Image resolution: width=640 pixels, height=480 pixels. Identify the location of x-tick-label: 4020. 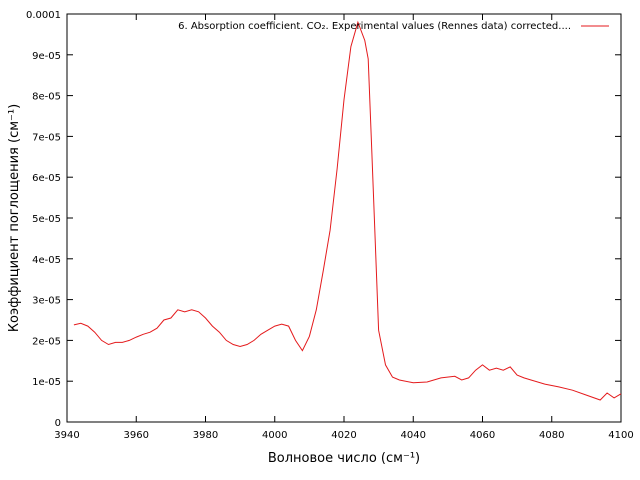
(343, 435).